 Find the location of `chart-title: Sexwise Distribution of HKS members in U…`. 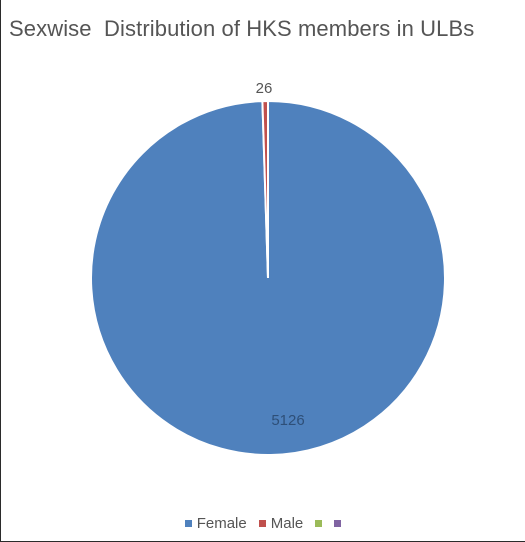

chart-title: Sexwise Distribution of HKS members in U… is located at coordinates (242, 28).